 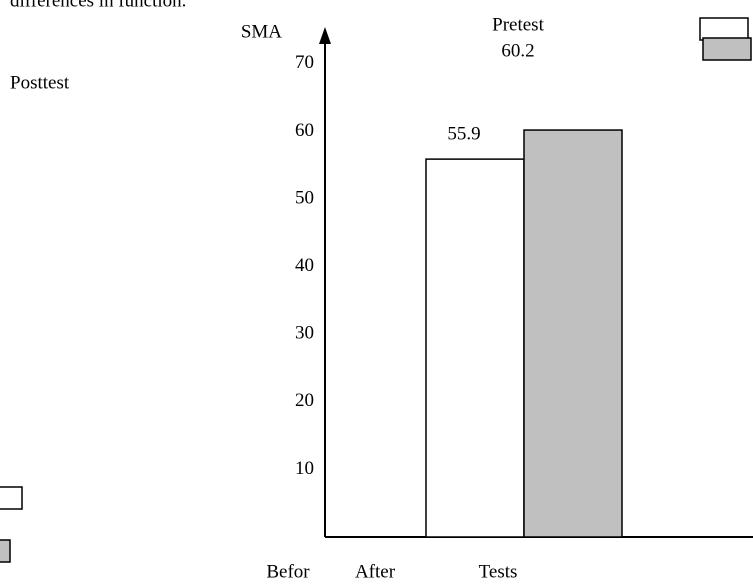 I want to click on value-label: 60.2, so click(x=517, y=50).